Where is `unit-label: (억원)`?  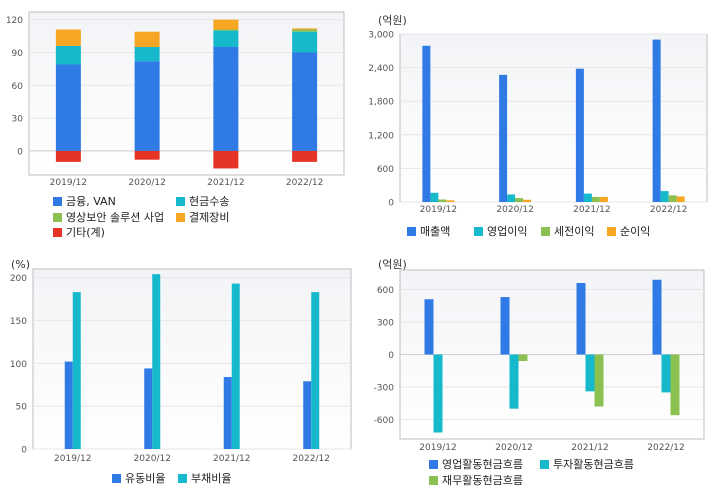 unit-label: (억원) is located at coordinates (392, 264).